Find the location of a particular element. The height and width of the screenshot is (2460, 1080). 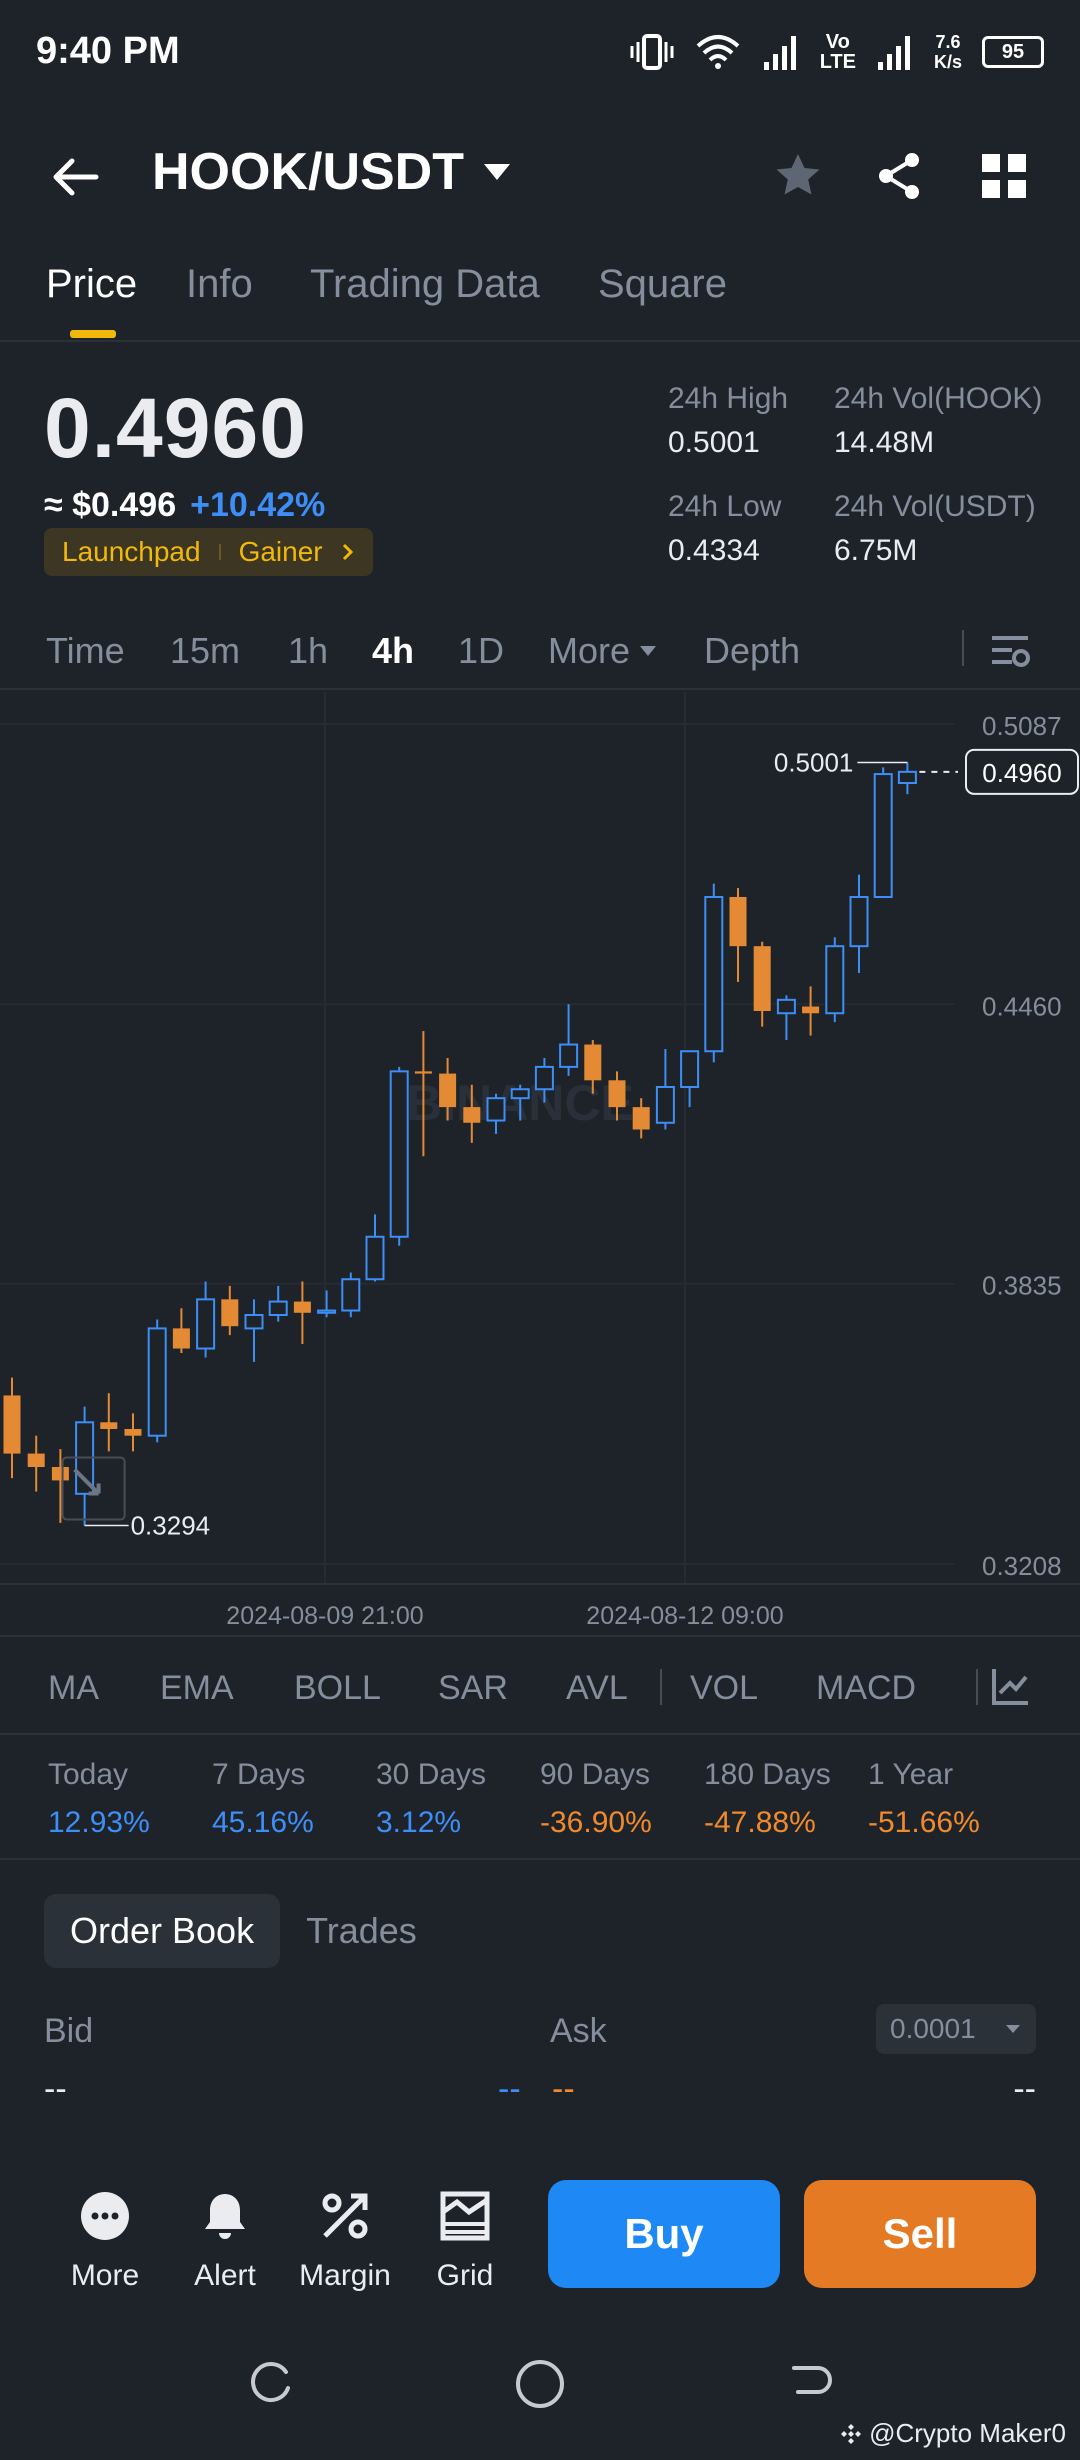

recents-icon is located at coordinates (270, 2384).